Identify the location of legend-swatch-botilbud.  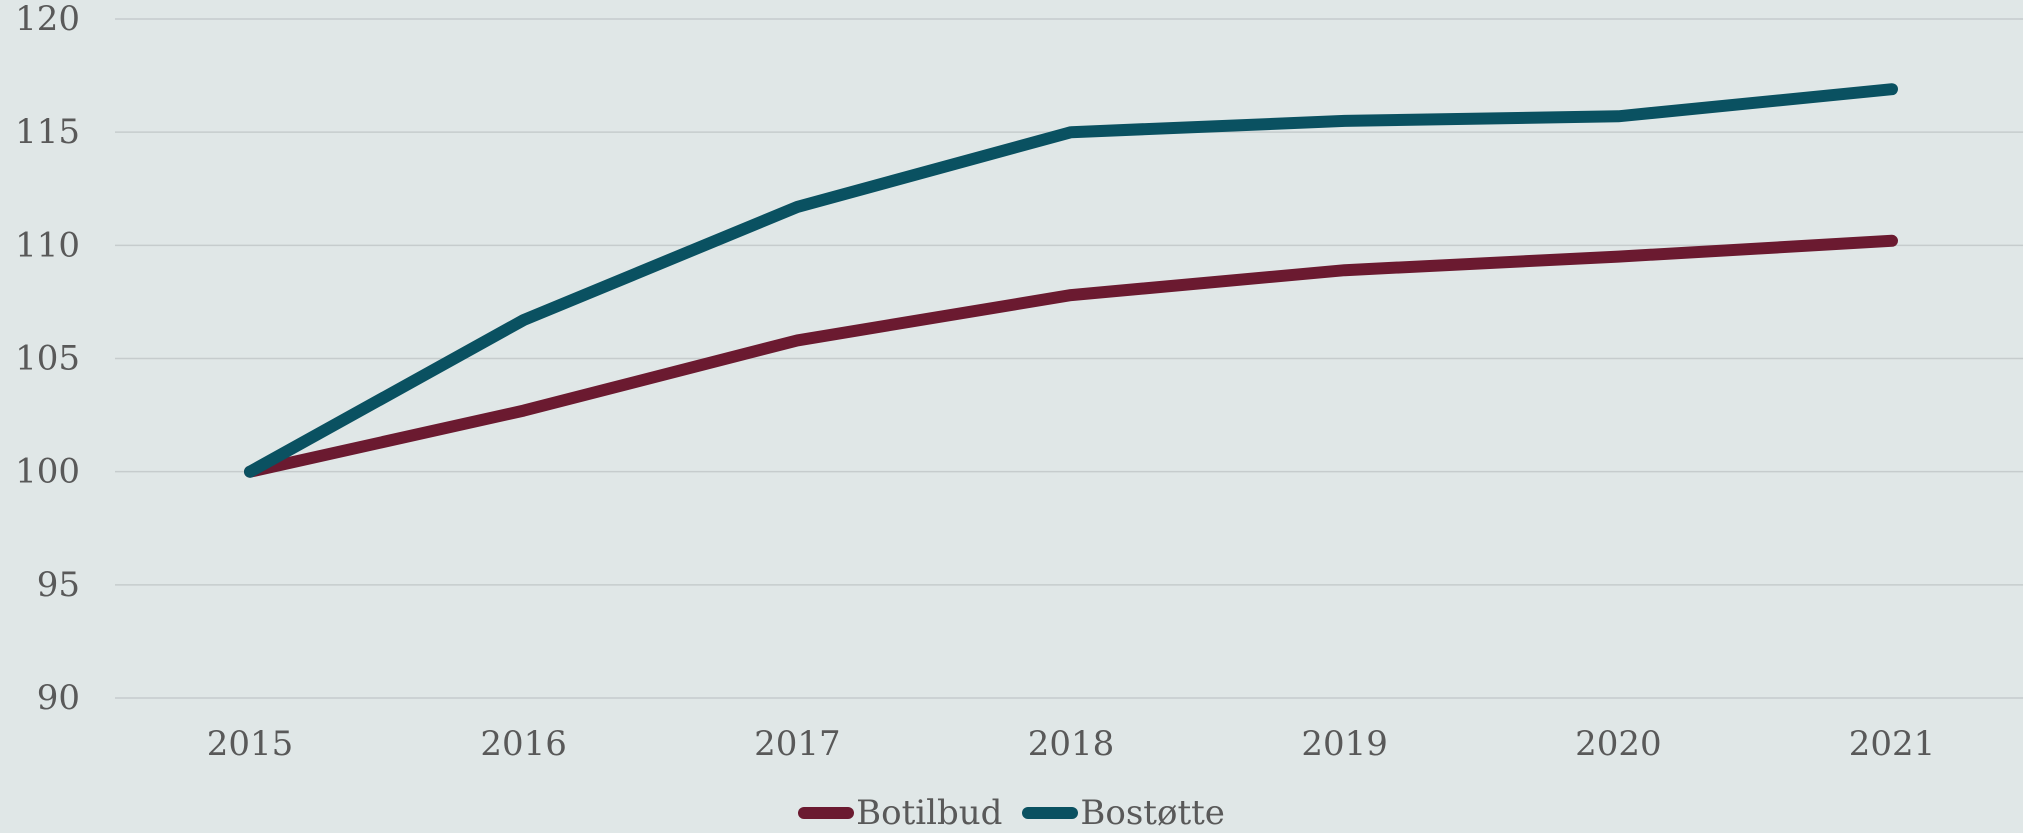
(826, 813).